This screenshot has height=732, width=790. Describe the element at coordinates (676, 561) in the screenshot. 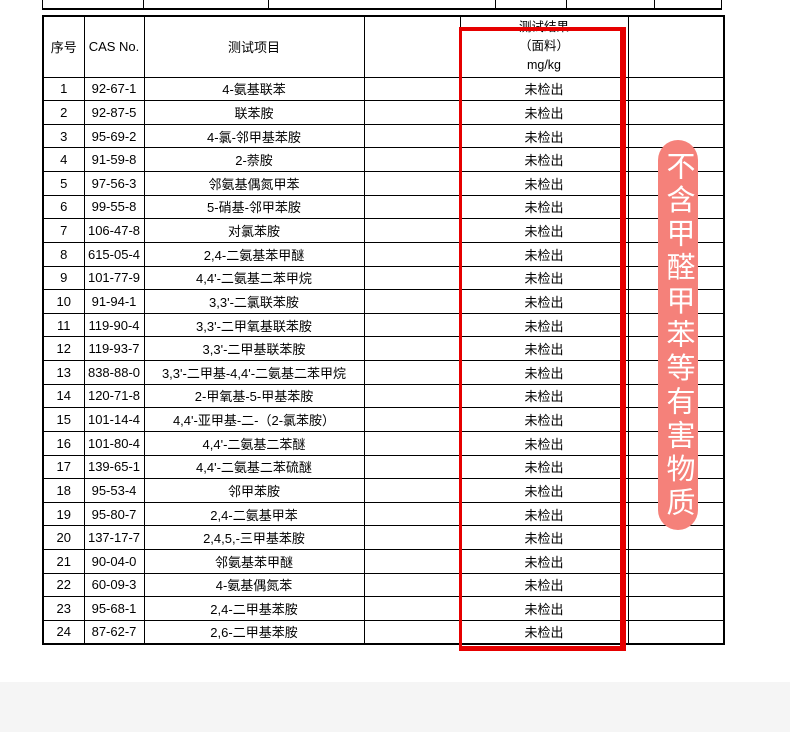

I see `cell-blank-right` at that location.